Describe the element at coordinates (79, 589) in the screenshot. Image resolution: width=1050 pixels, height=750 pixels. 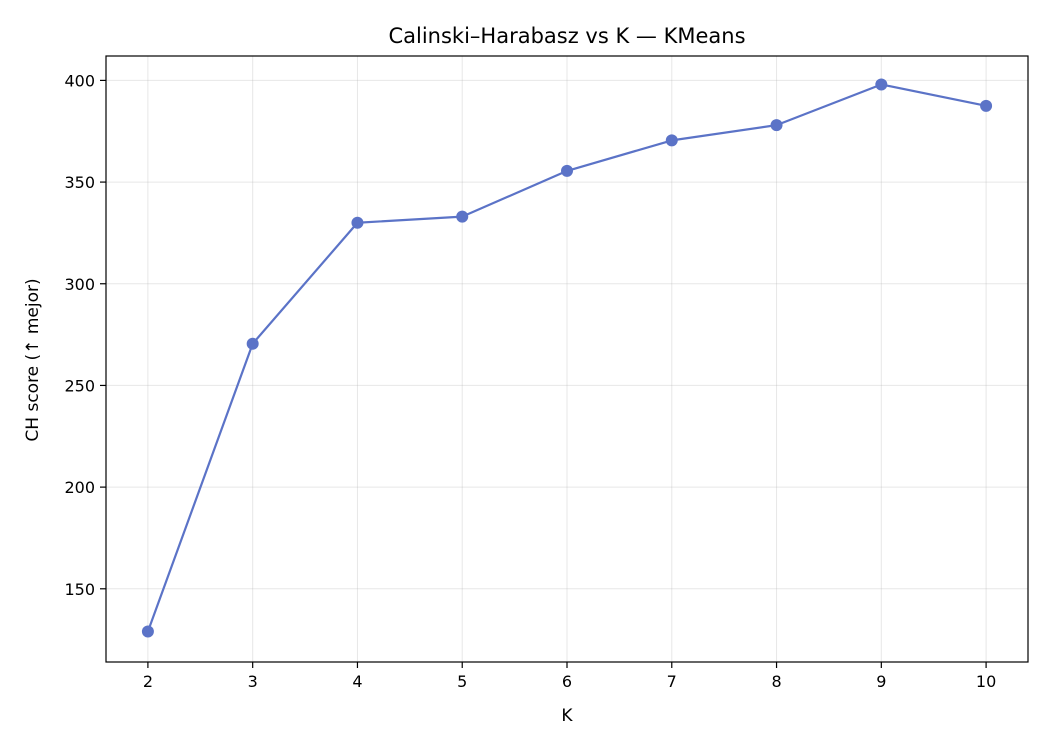
I see `y-tick-label: 150` at that location.